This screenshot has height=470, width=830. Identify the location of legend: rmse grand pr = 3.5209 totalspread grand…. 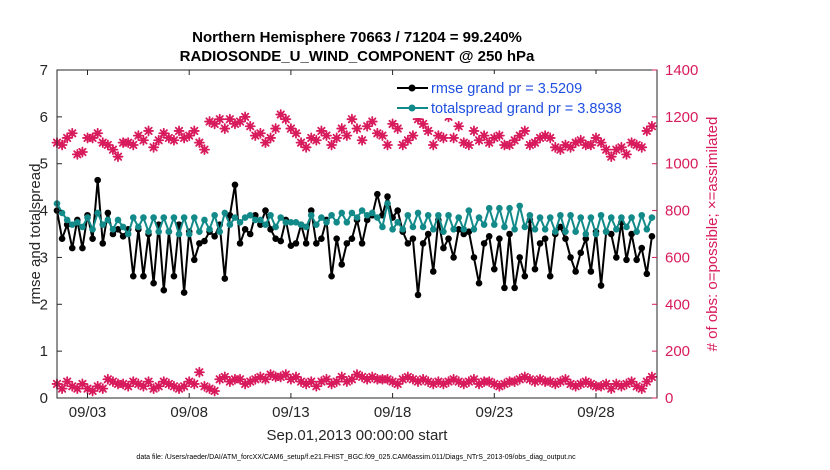
(521, 96).